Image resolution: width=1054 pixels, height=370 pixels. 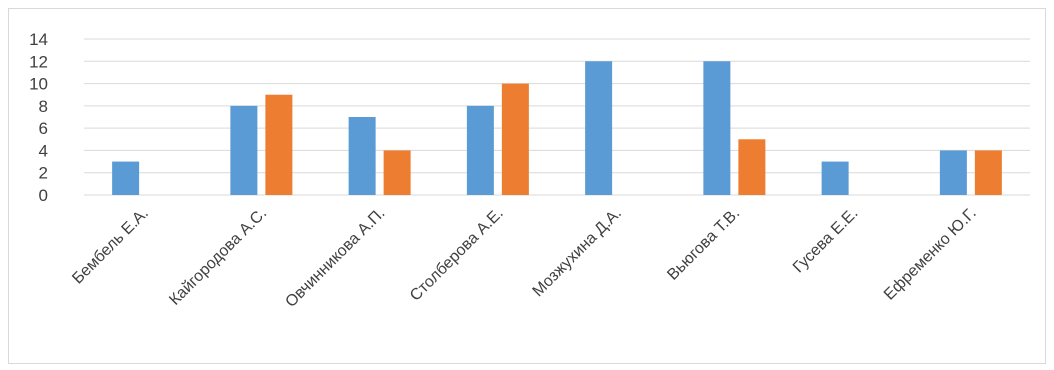 What do you see at coordinates (43, 106) in the screenshot?
I see `y-tick-label: 8` at bounding box center [43, 106].